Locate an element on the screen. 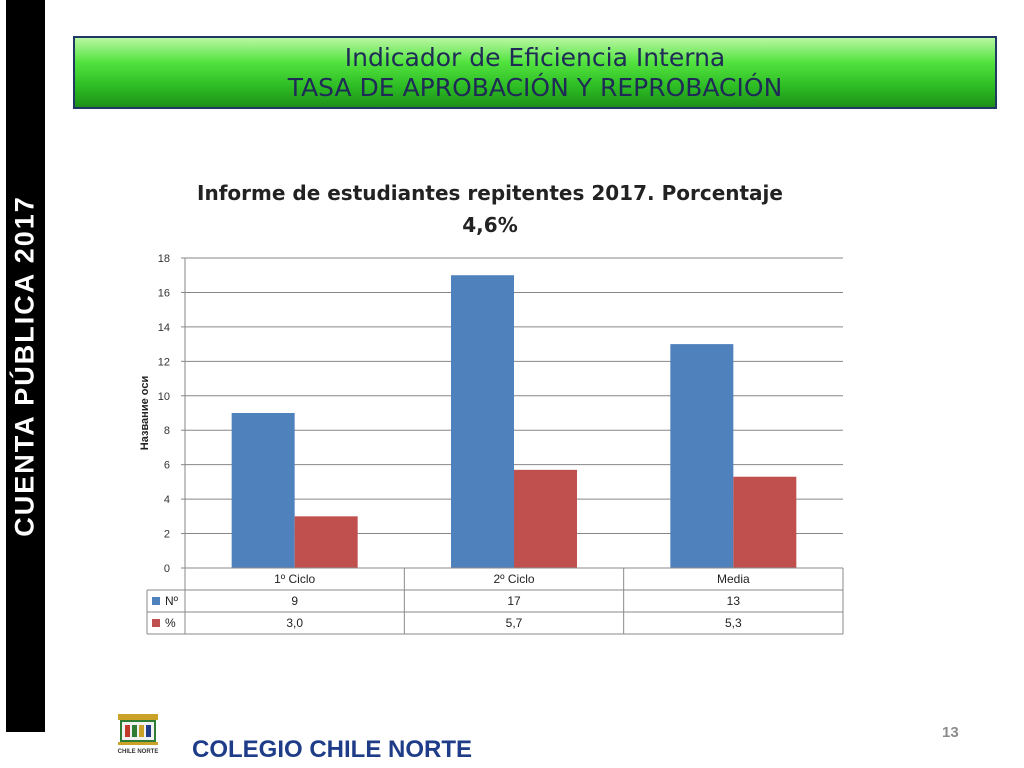 Image resolution: width=1024 pixels, height=768 pixels. chart-title-line2: 4,6% is located at coordinates (490, 225).